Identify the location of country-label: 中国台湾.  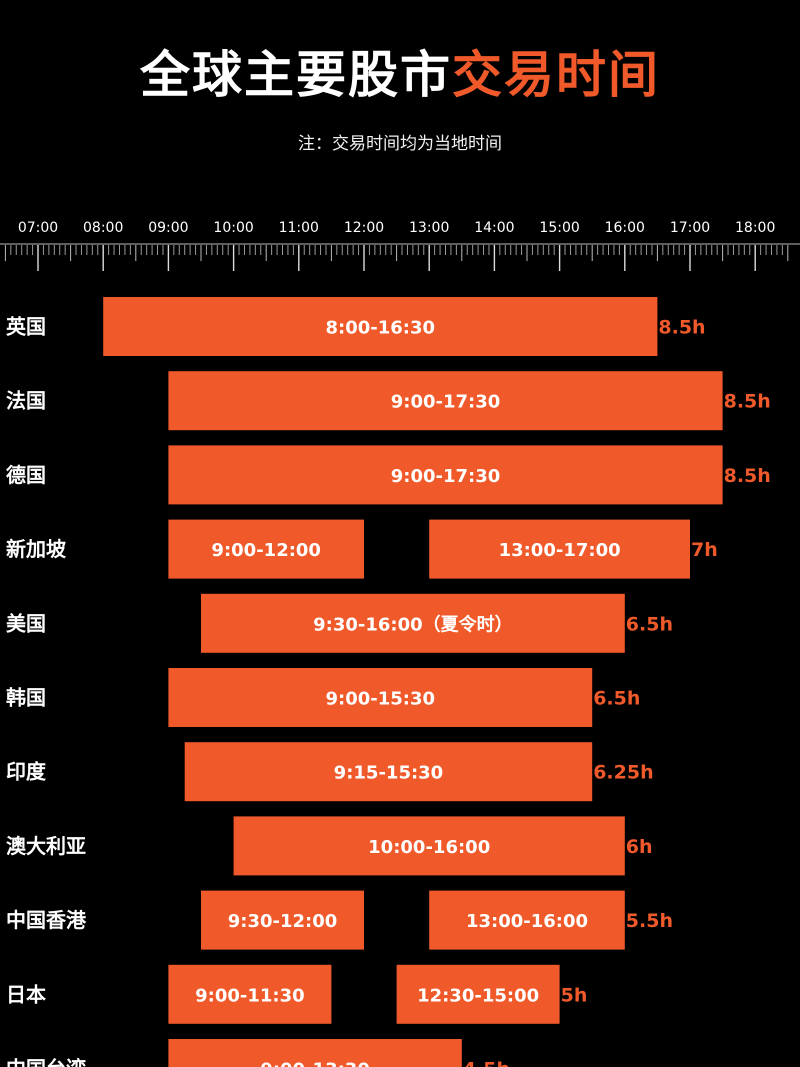
(46, 1062).